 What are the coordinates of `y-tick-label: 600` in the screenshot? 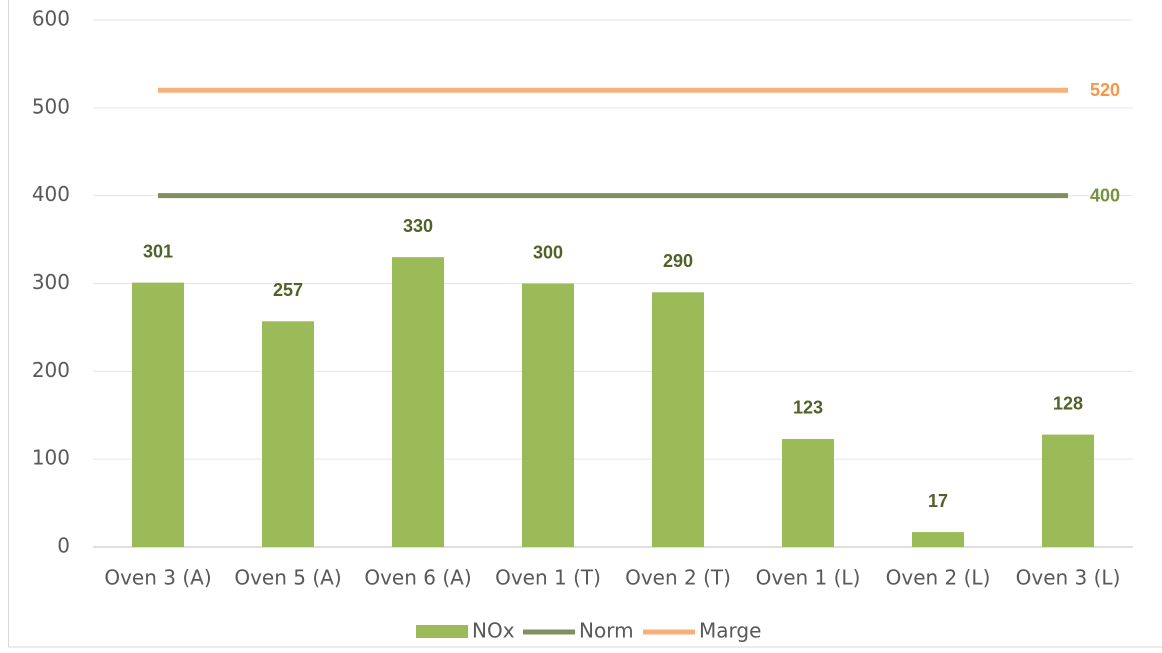 It's located at (51, 19).